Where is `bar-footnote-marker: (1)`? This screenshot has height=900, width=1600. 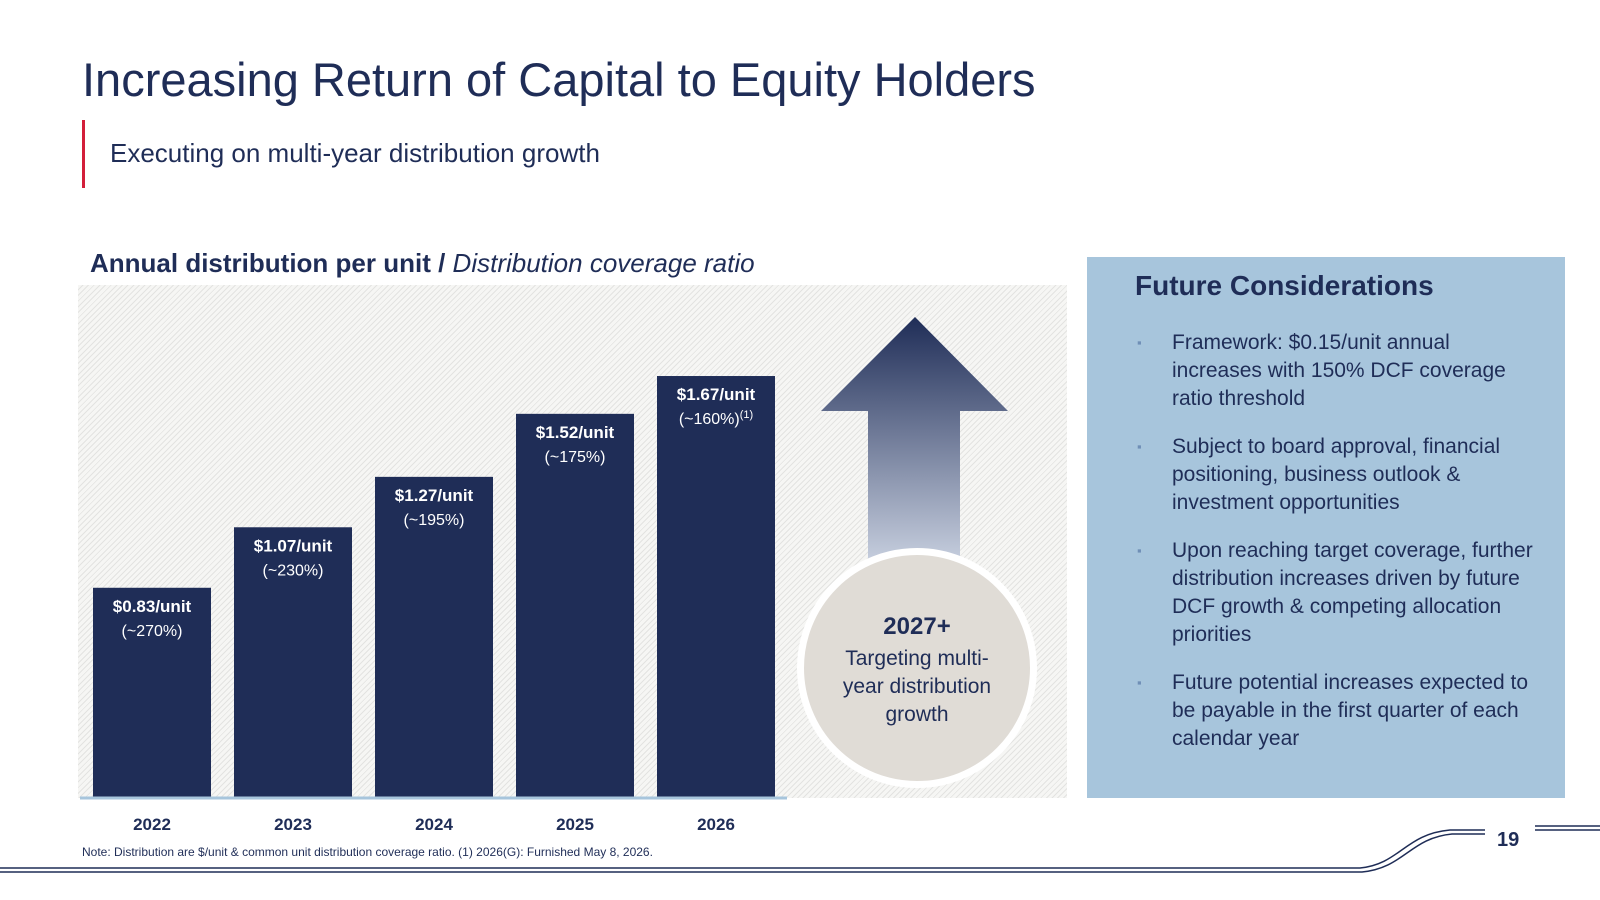 bar-footnote-marker: (1) is located at coordinates (746, 415).